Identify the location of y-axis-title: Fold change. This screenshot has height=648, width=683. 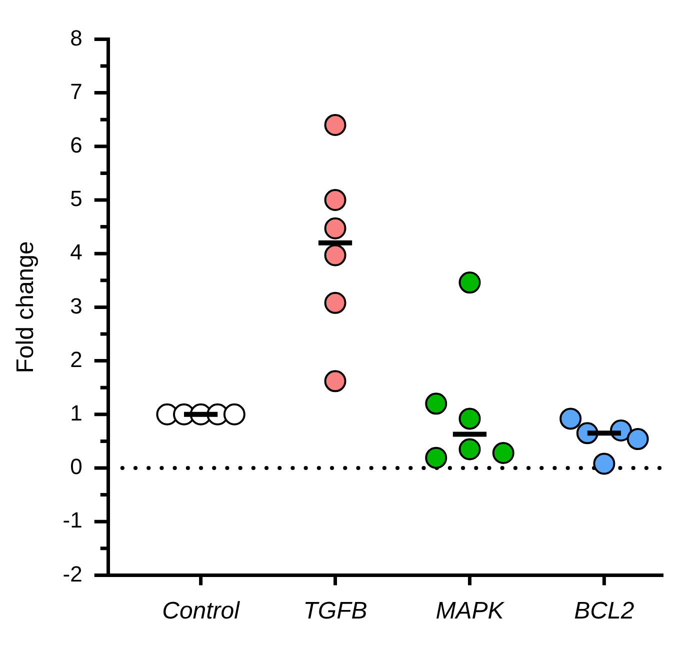
(26, 307).